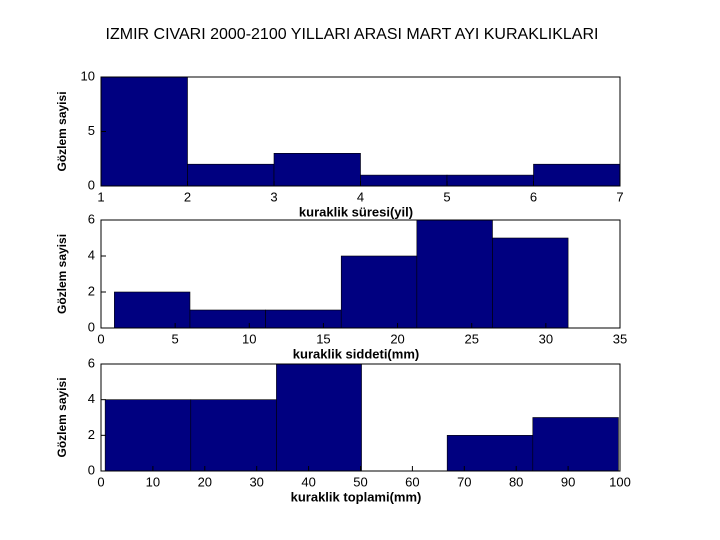  Describe the element at coordinates (88, 75) in the screenshot. I see `y-tick-label: 10` at that location.